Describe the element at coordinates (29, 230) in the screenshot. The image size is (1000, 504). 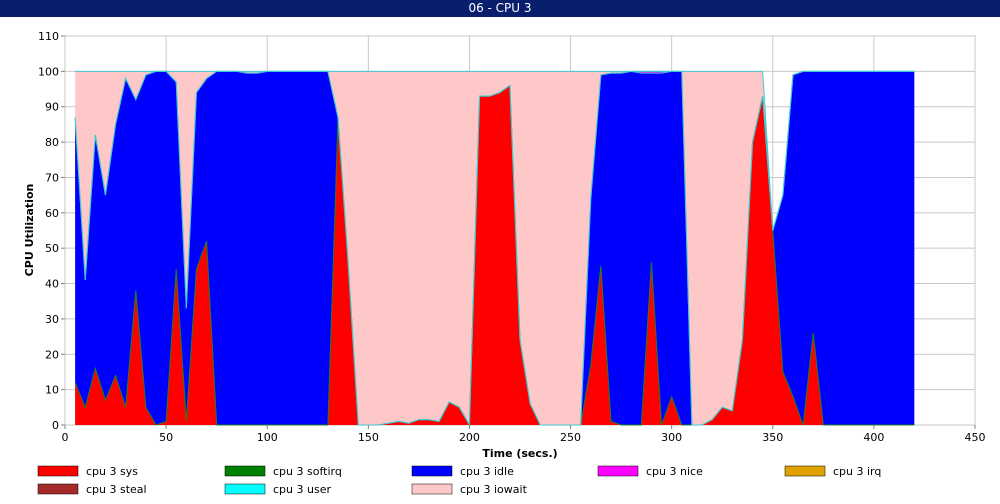
I see `y-axis-title: CPU Utilization` at that location.